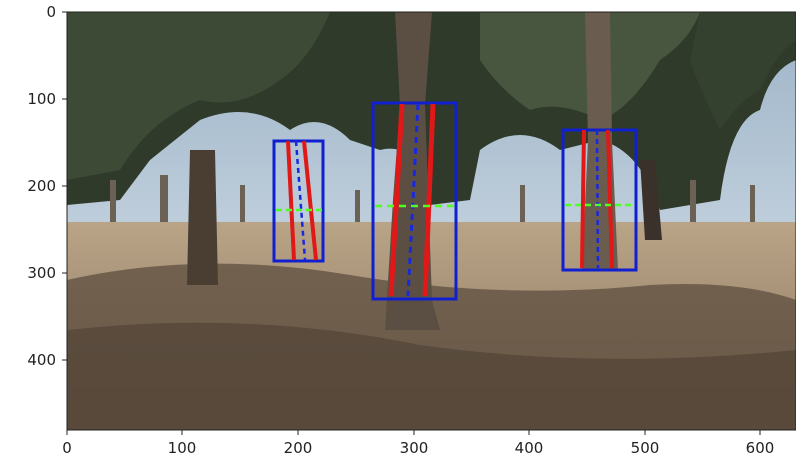 This screenshot has height=459, width=796. Describe the element at coordinates (645, 448) in the screenshot. I see `x-tick-label: 500` at that location.